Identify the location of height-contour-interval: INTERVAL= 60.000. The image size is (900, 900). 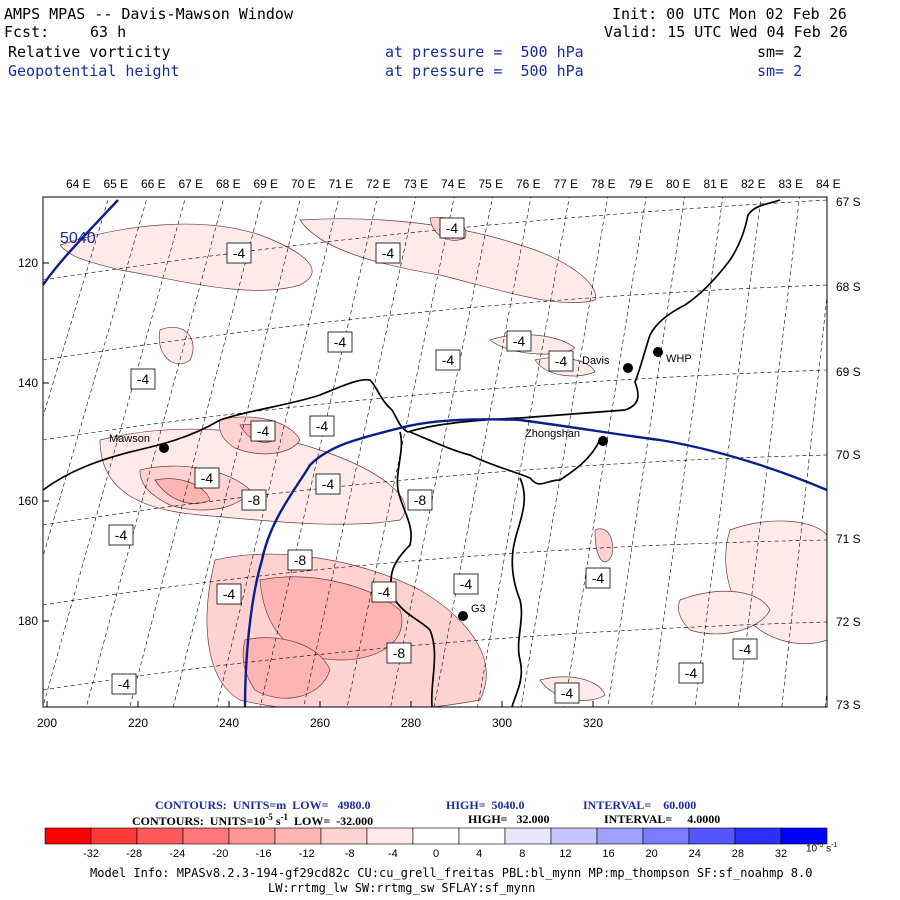
(640, 805).